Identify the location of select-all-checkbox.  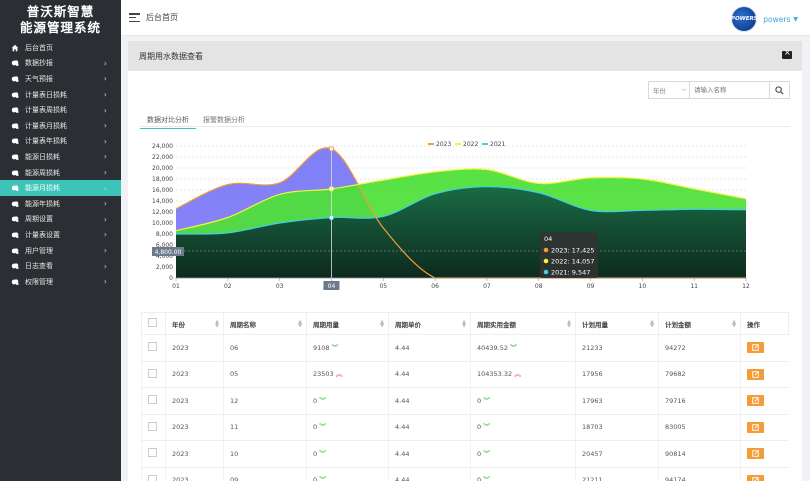
(152, 322).